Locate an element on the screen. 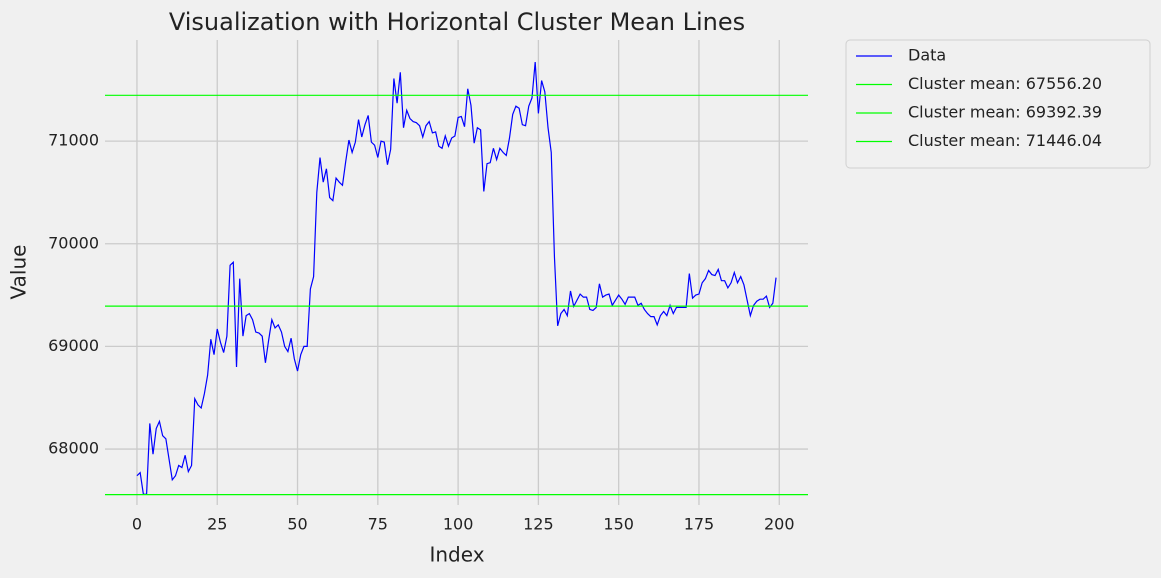 The height and width of the screenshot is (578, 1161). x-tick-label: 25 is located at coordinates (217, 524).